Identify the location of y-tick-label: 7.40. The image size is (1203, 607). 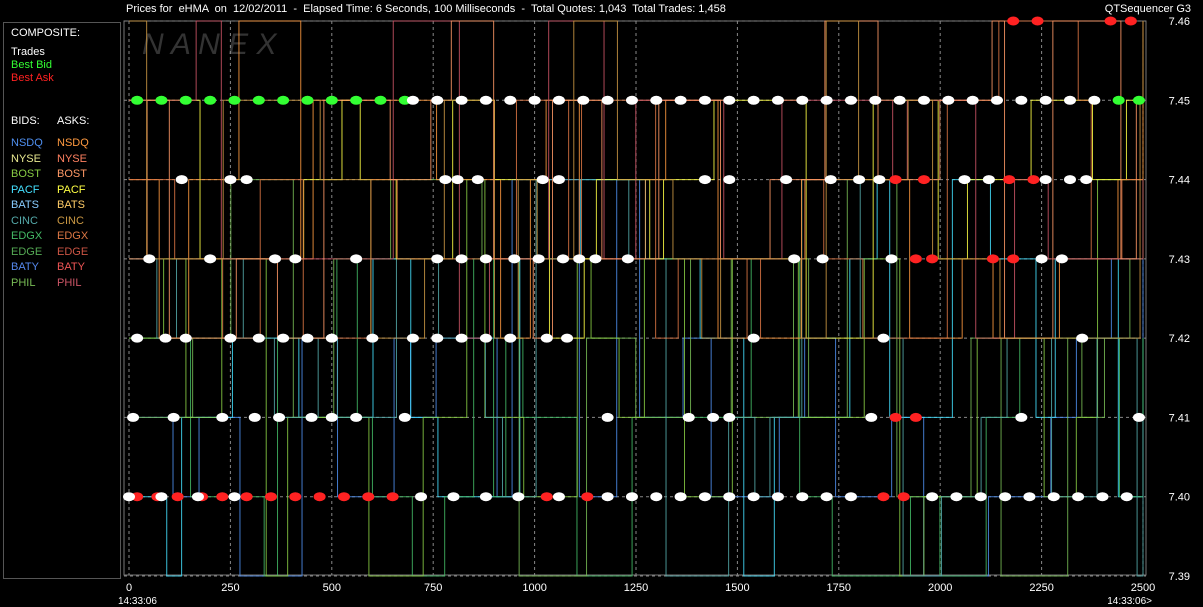
(1179, 498).